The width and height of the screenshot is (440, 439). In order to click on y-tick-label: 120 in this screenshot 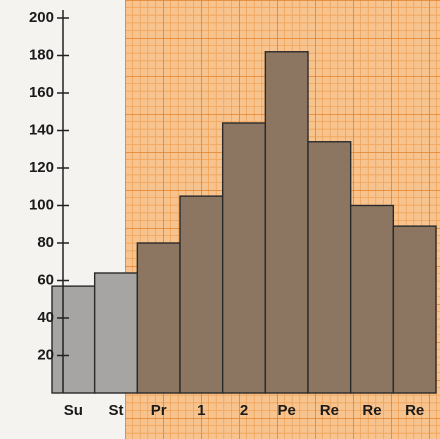, I will do `click(41, 167)`.